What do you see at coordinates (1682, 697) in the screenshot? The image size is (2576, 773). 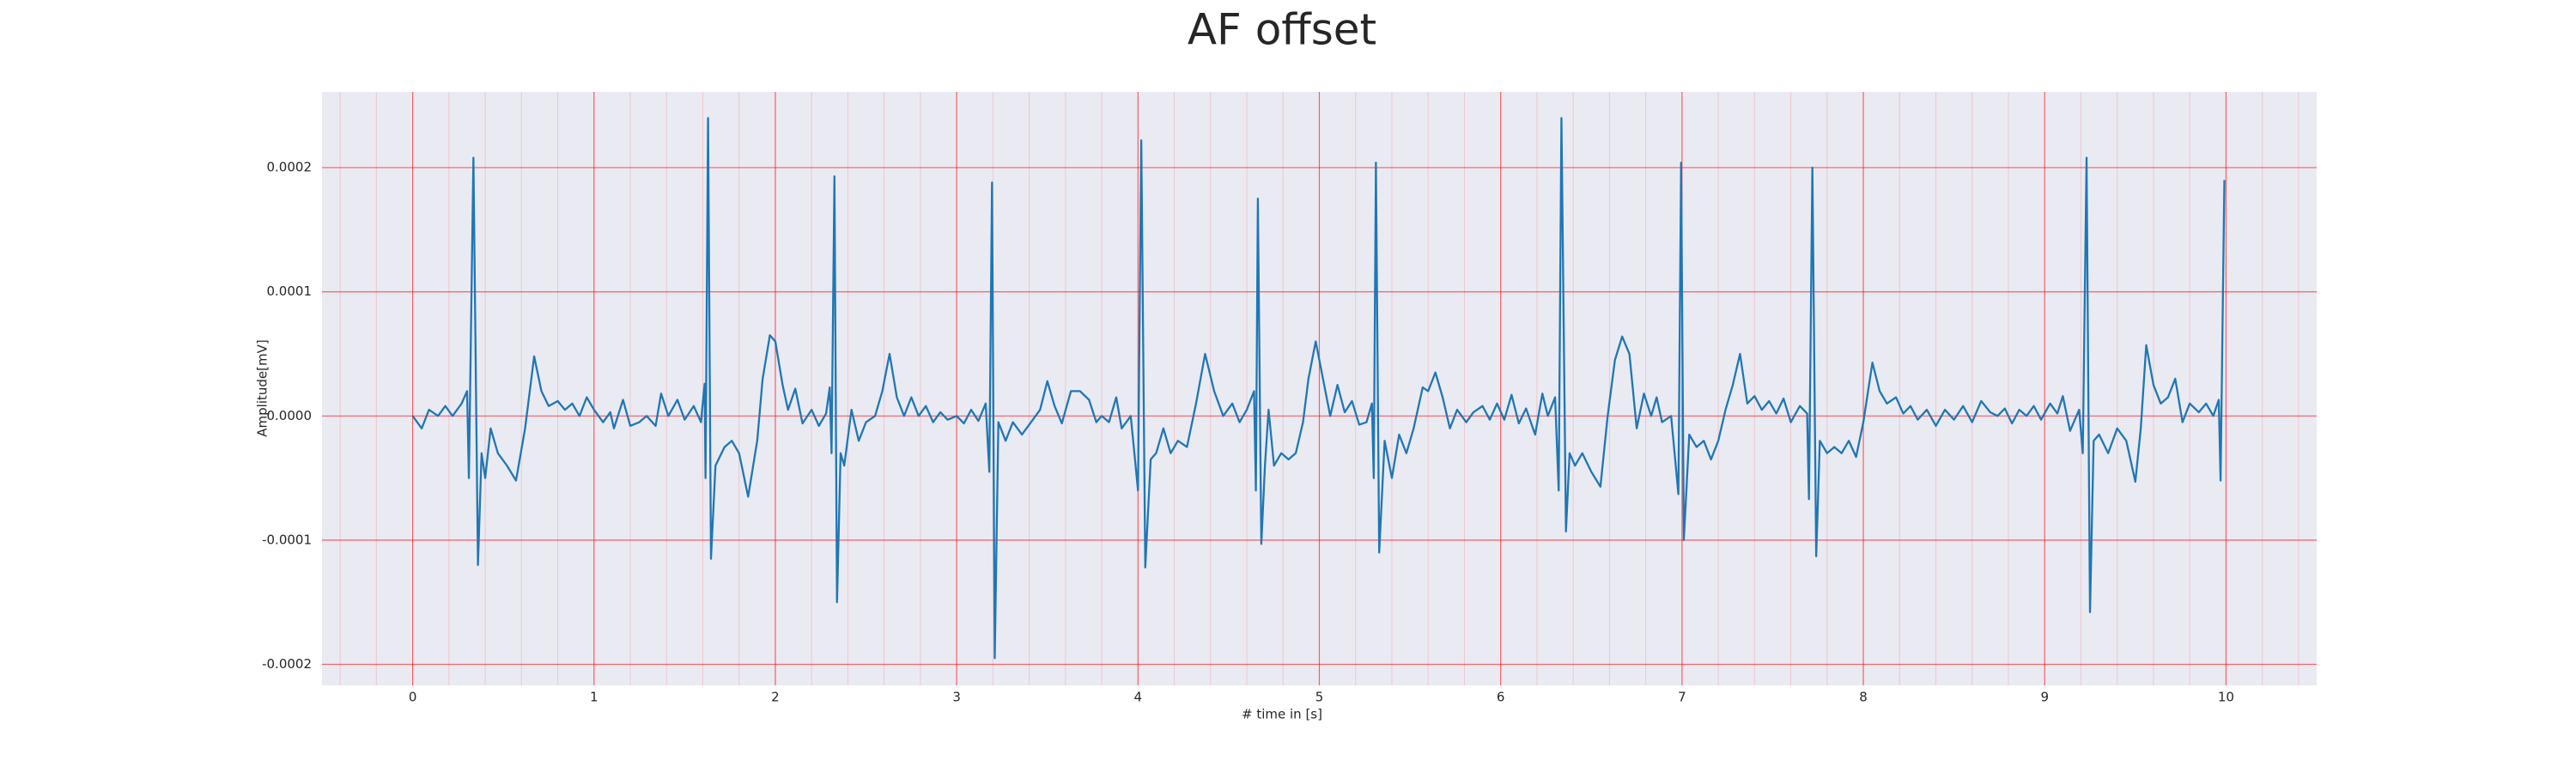 I see `x-tick-label: 7` at bounding box center [1682, 697].